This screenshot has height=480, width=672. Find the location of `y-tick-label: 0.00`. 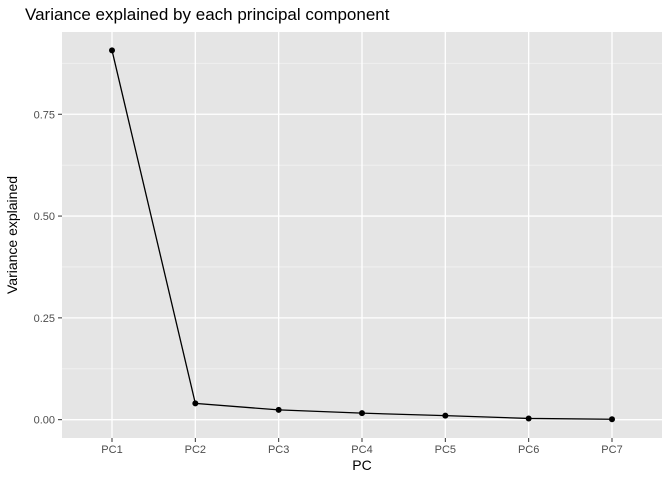

y-tick-label: 0.00 is located at coordinates (44, 421).